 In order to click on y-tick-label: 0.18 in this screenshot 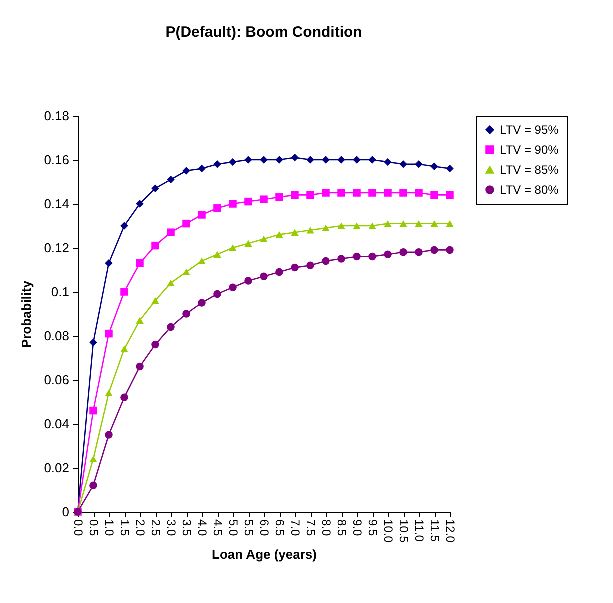, I will do `click(57, 116)`.